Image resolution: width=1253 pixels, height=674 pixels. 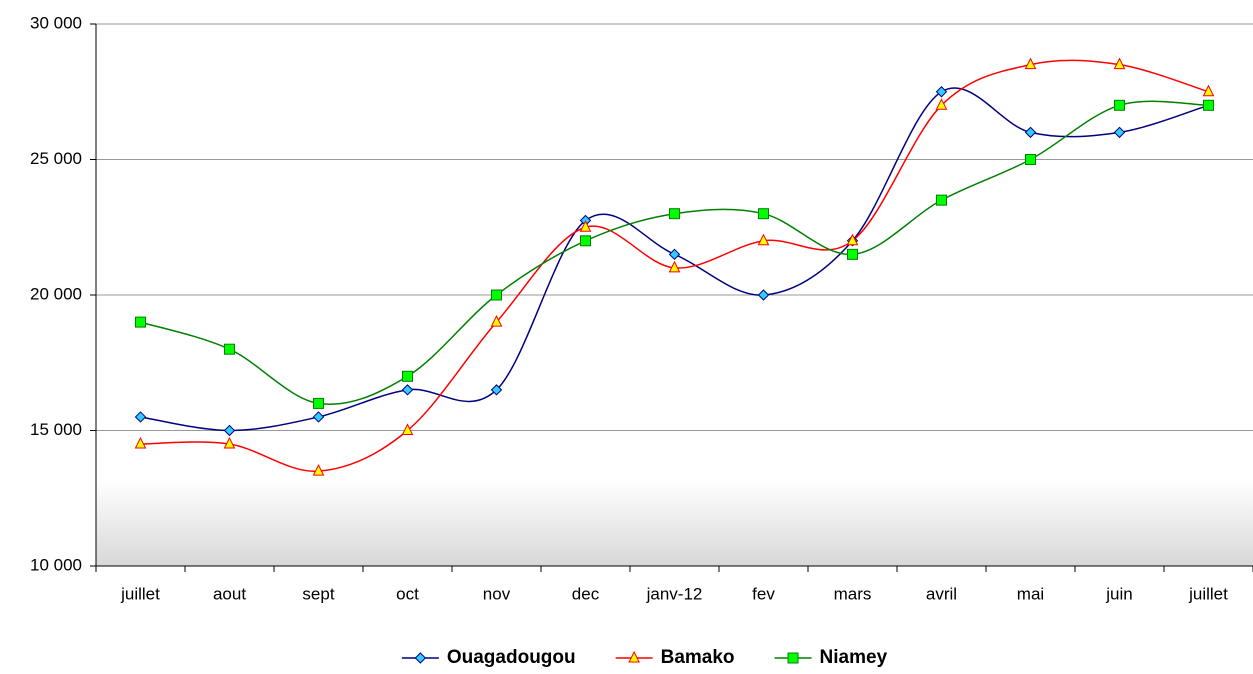 I want to click on y-tick-label: 25 000, so click(x=56, y=158).